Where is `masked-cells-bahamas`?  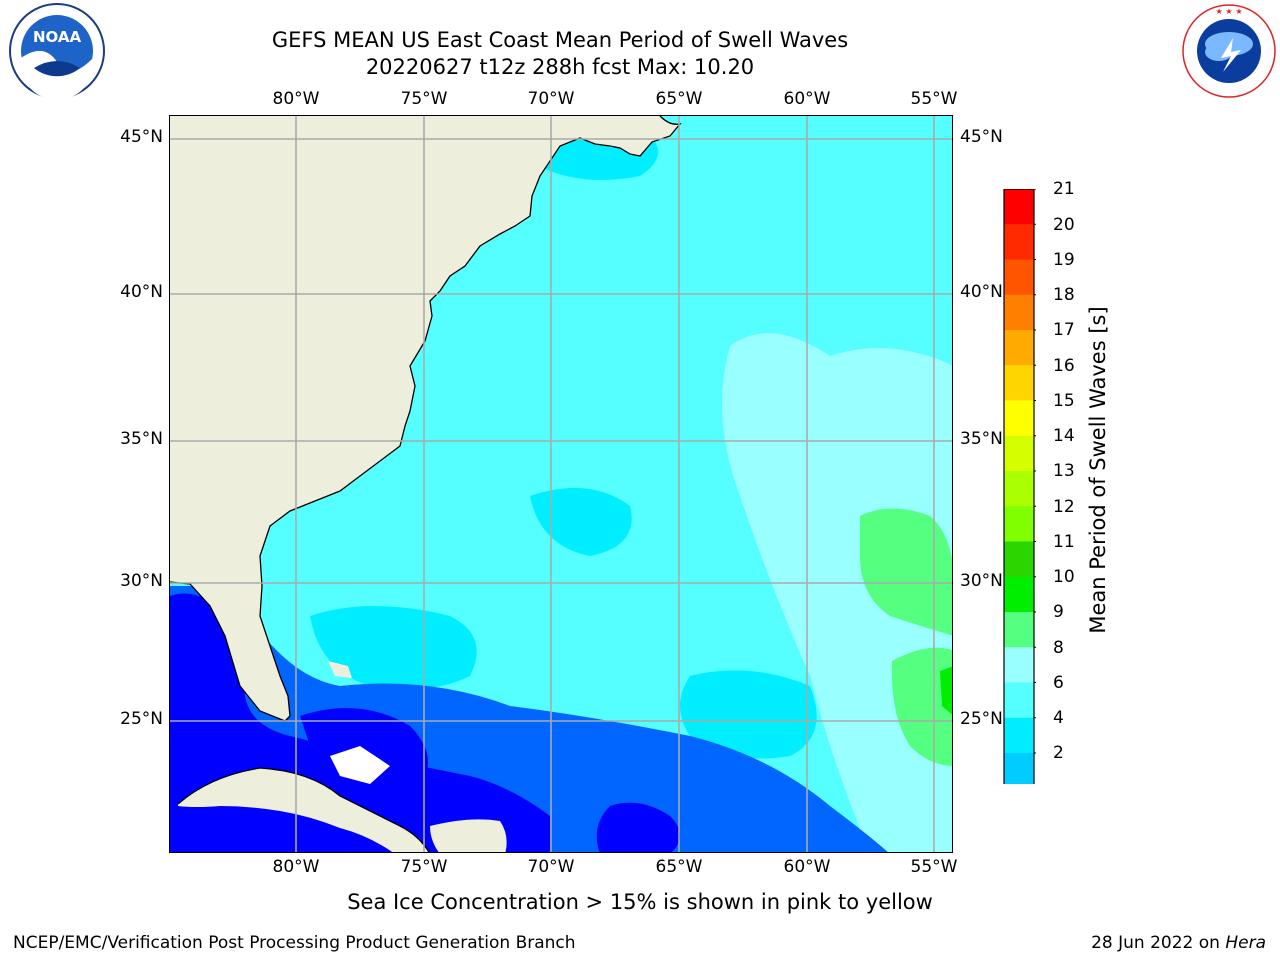
masked-cells-bahamas is located at coordinates (360, 765).